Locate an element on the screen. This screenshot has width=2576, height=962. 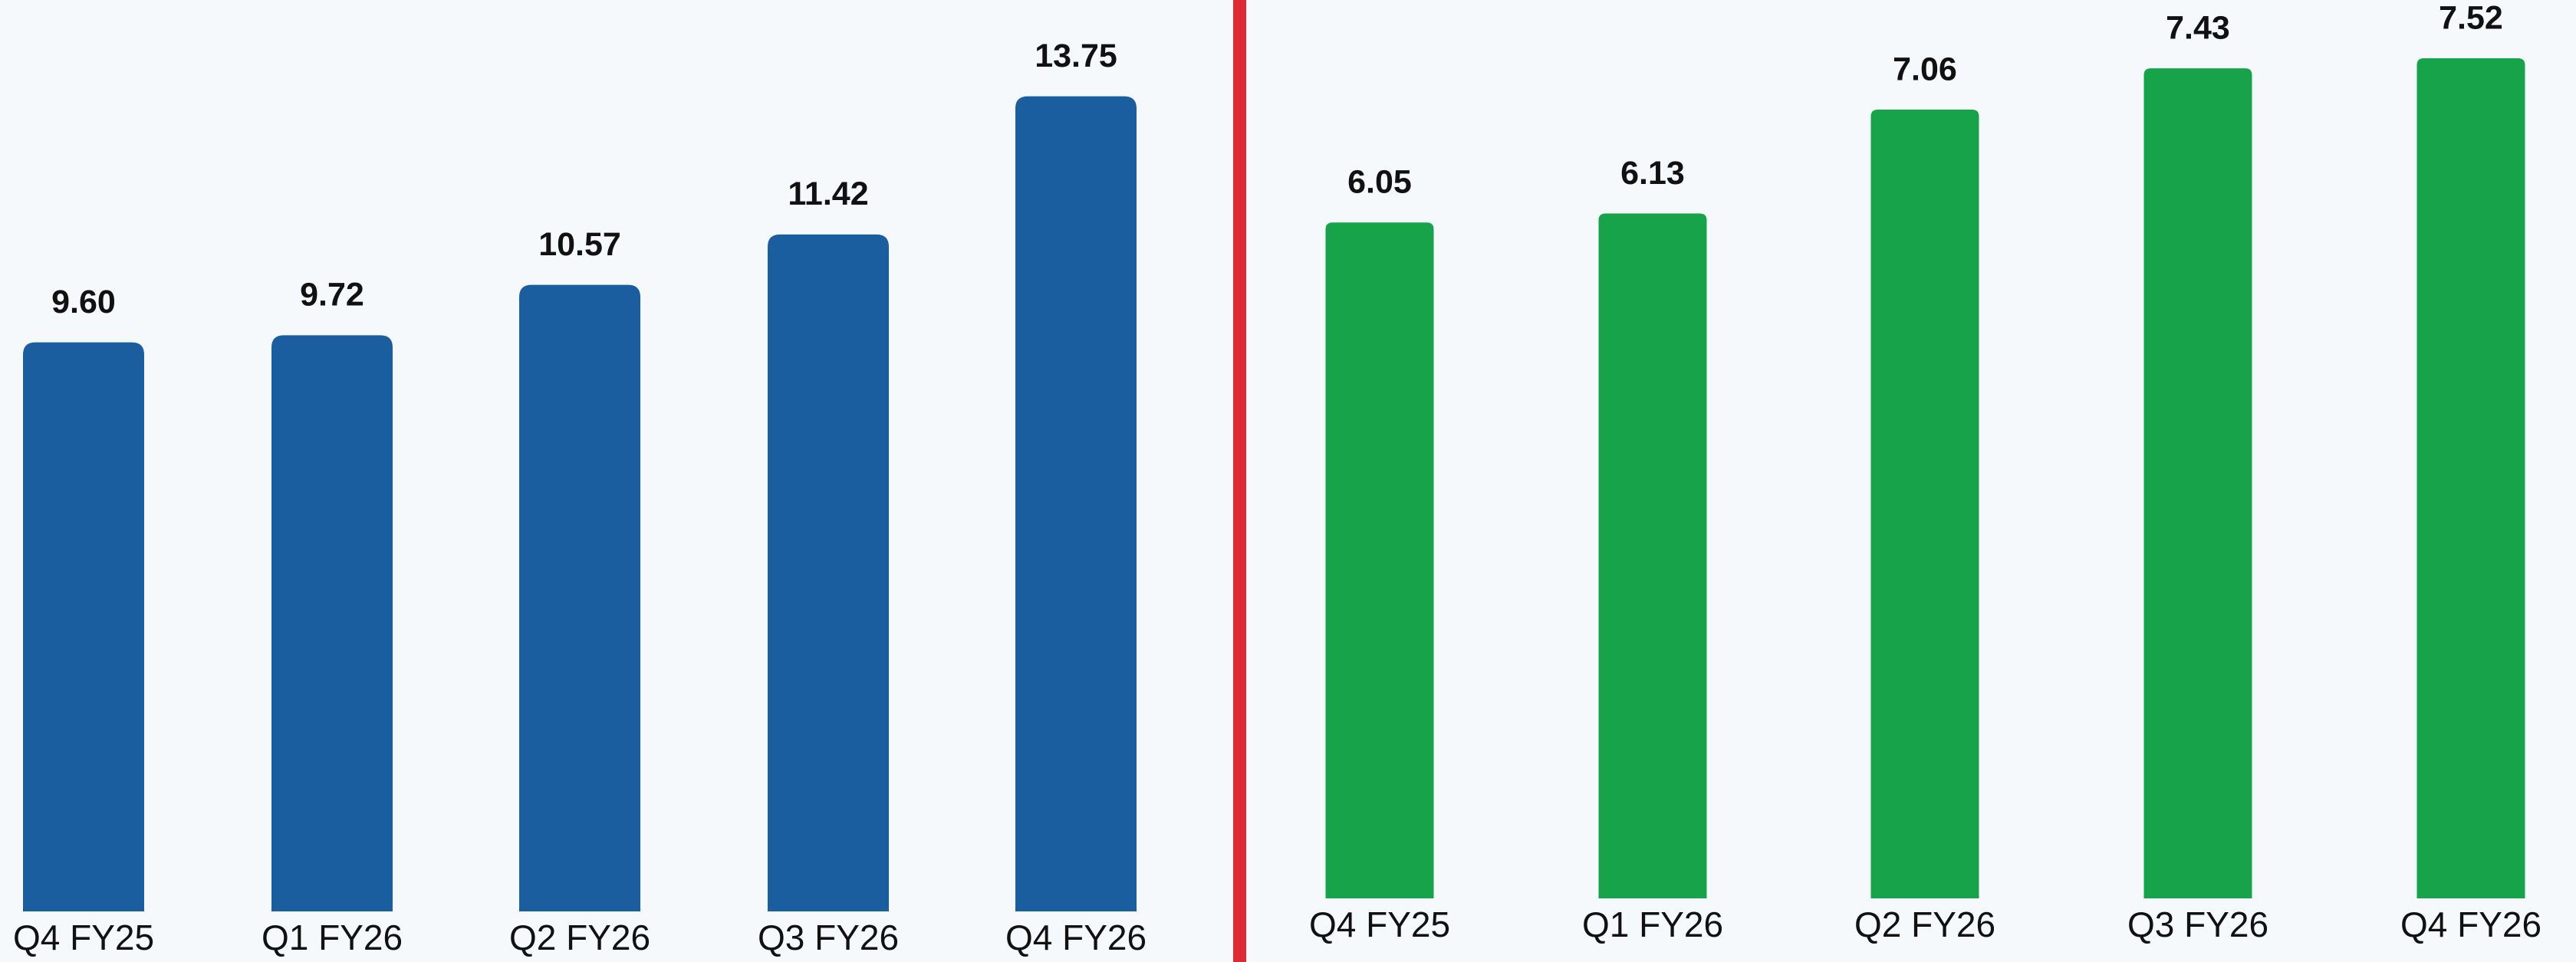
value-label: 10.57 is located at coordinates (579, 245).